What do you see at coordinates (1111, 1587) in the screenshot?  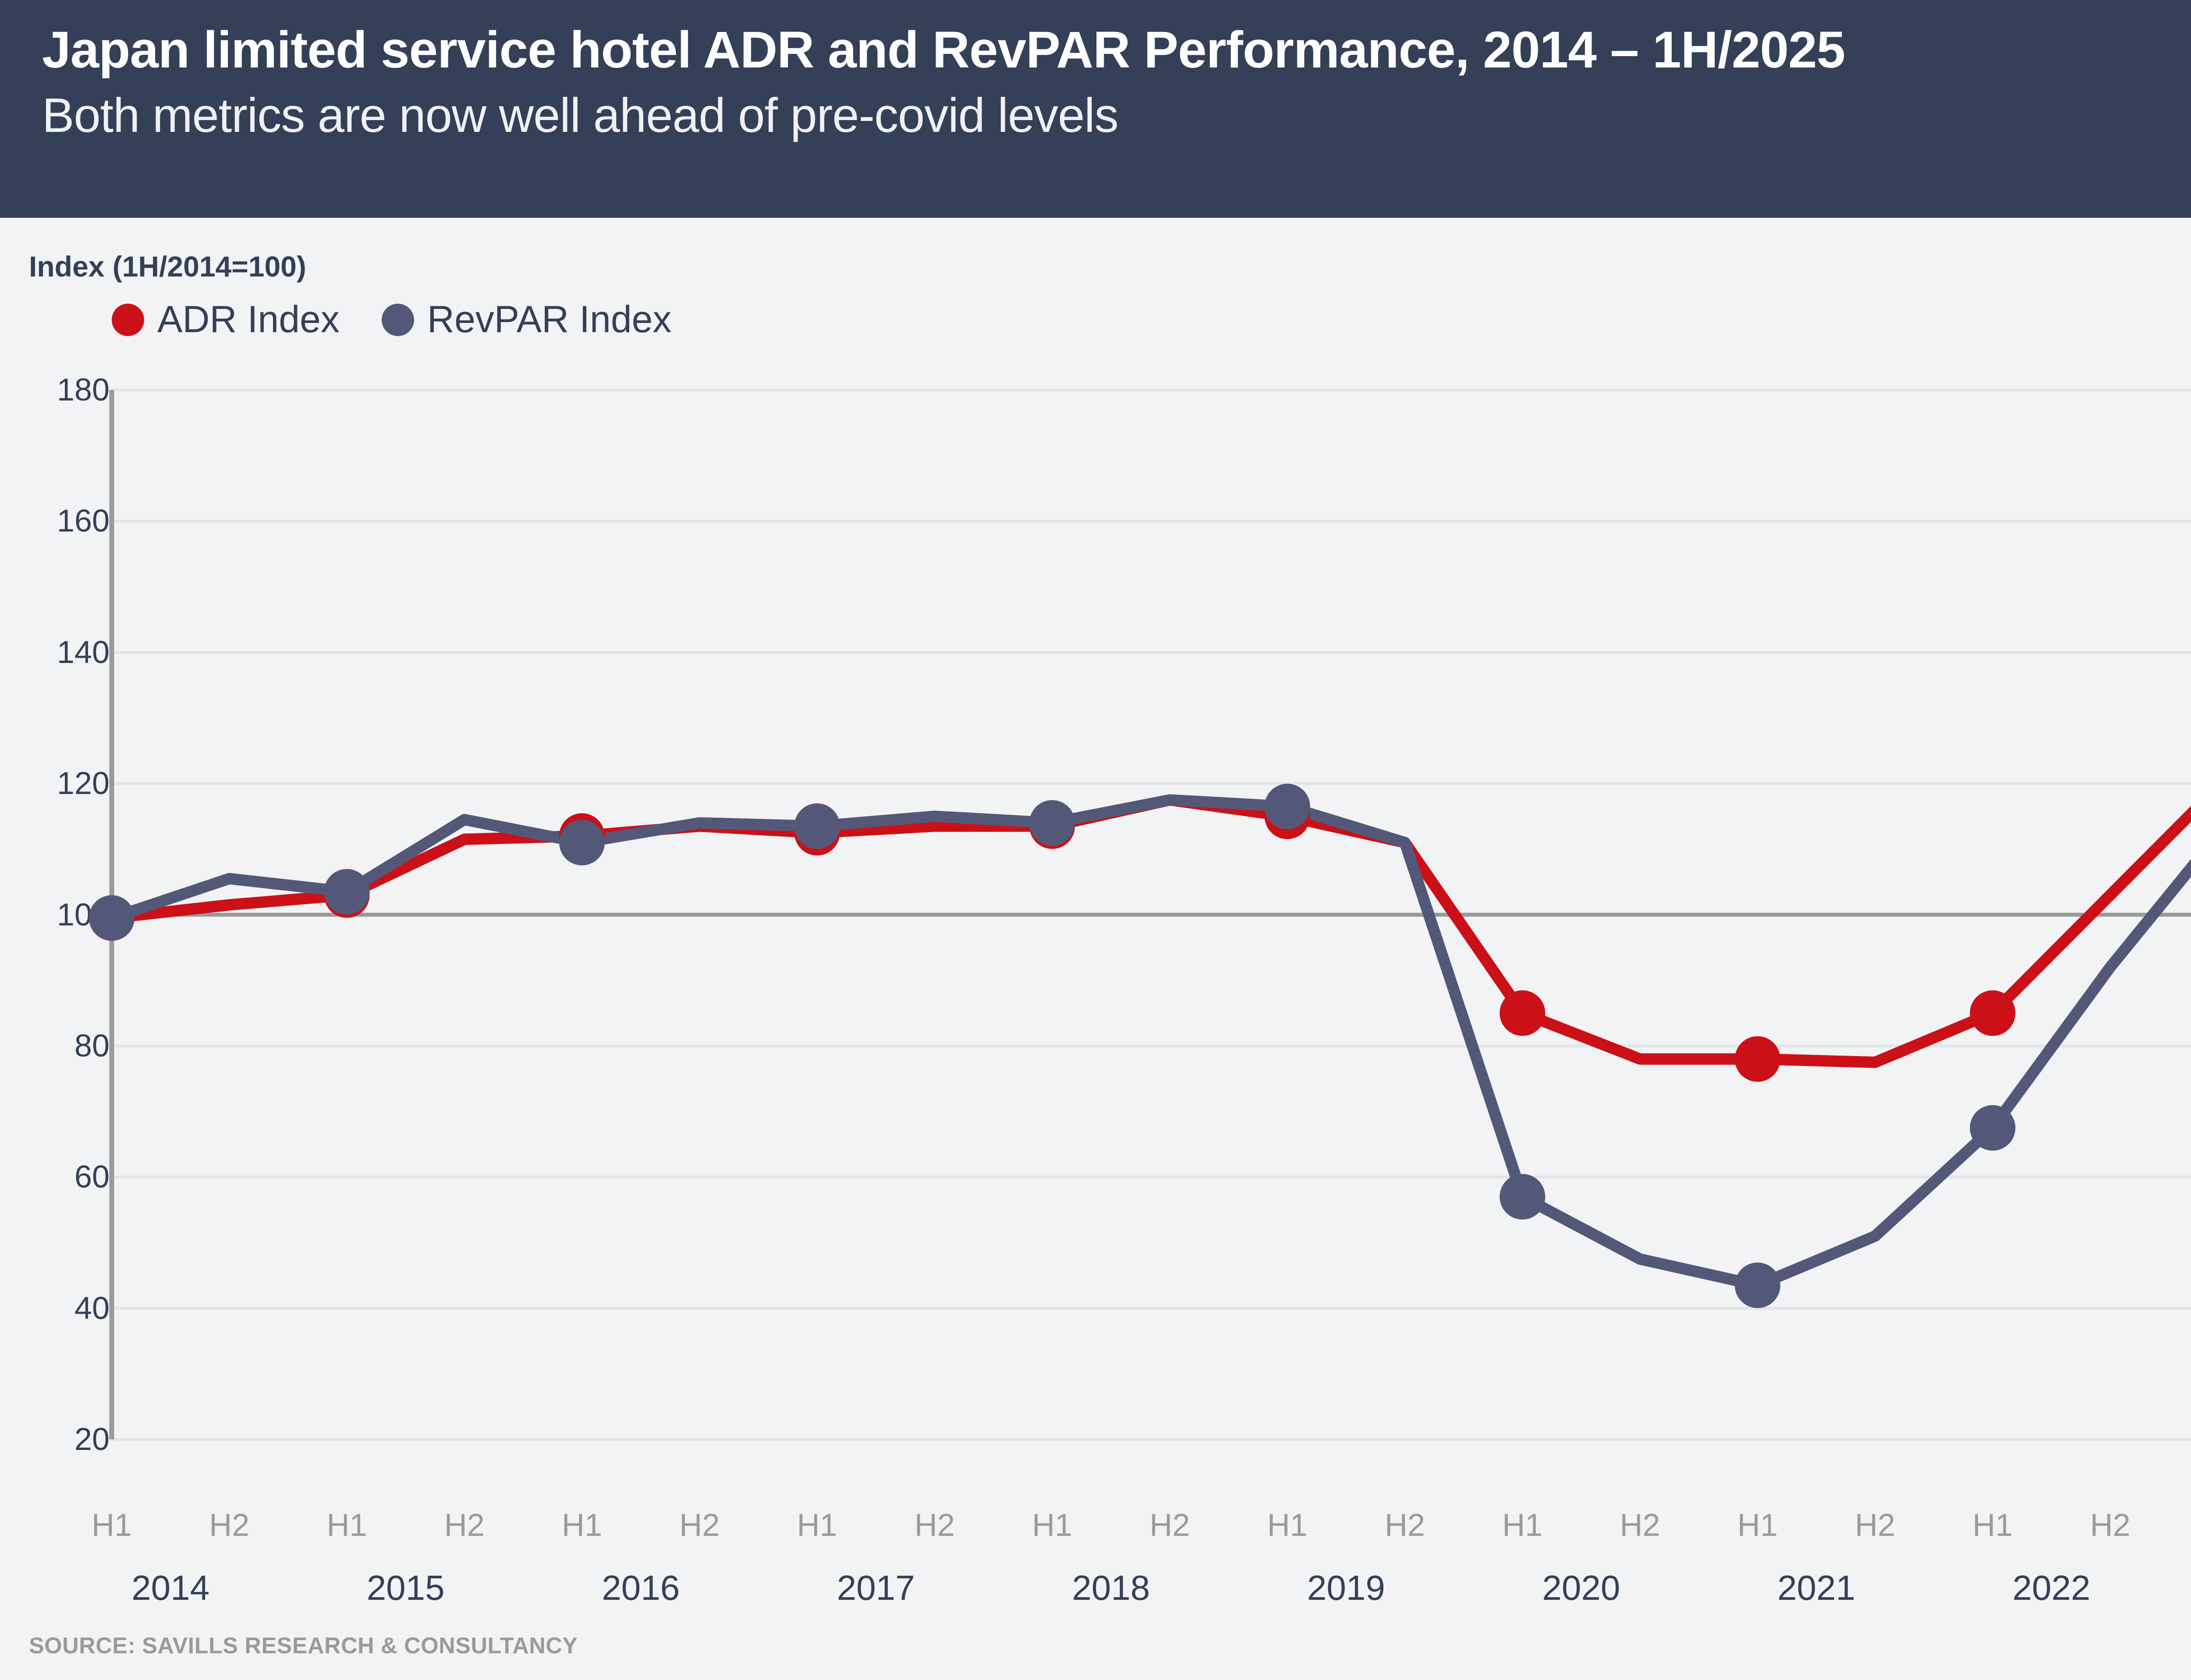 I see `x-tick-year-label: 2018` at bounding box center [1111, 1587].